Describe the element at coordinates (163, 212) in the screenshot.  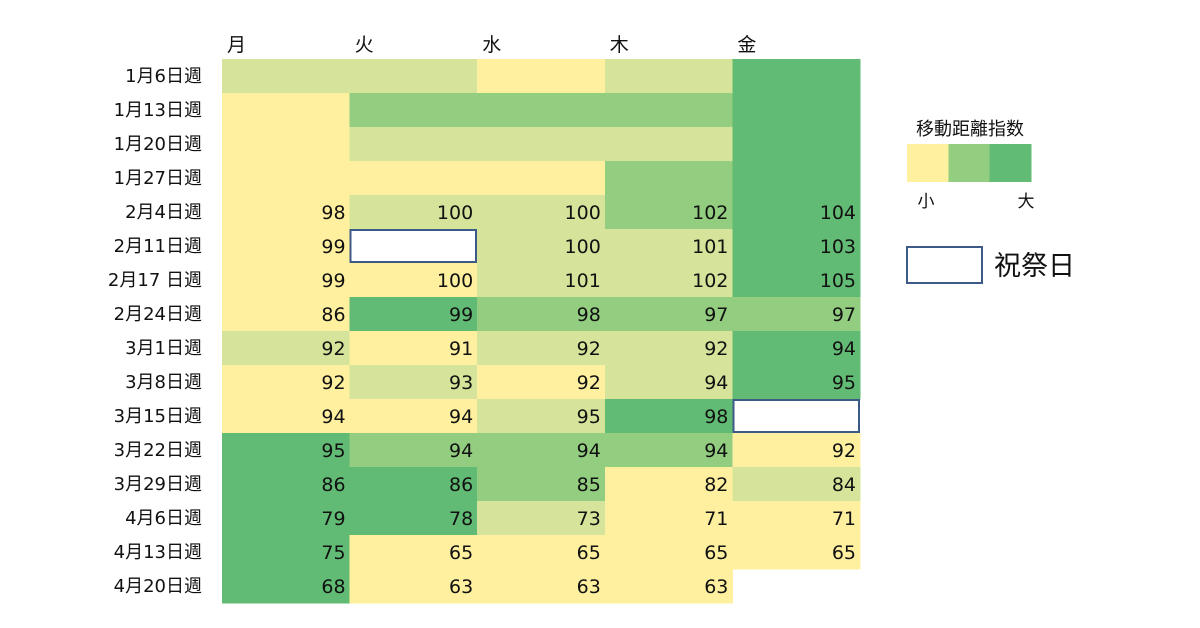
I see `row-label: 2月4日週` at that location.